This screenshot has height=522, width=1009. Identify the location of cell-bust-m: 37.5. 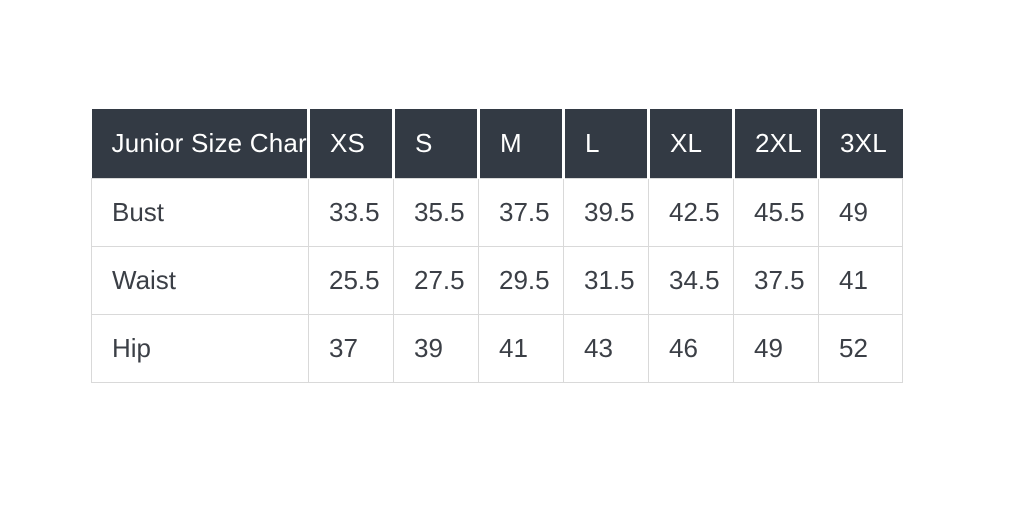
(521, 212).